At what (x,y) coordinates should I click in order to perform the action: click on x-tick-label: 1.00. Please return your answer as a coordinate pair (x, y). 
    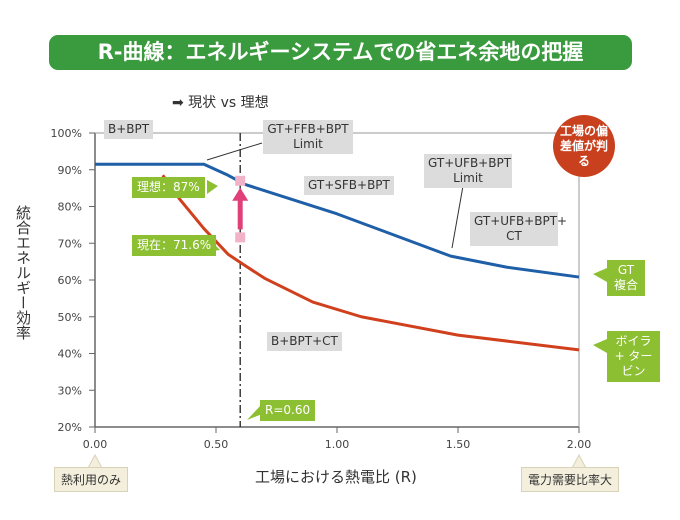
    Looking at the image, I should click on (337, 444).